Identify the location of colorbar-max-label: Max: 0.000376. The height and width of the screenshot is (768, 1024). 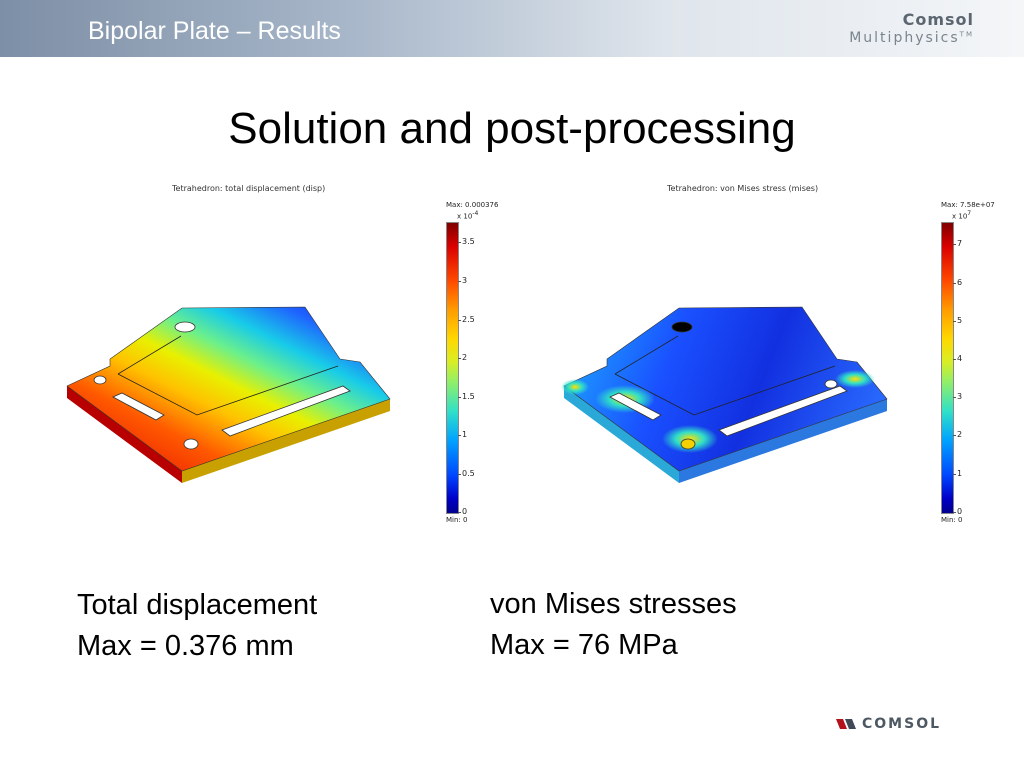
(472, 205).